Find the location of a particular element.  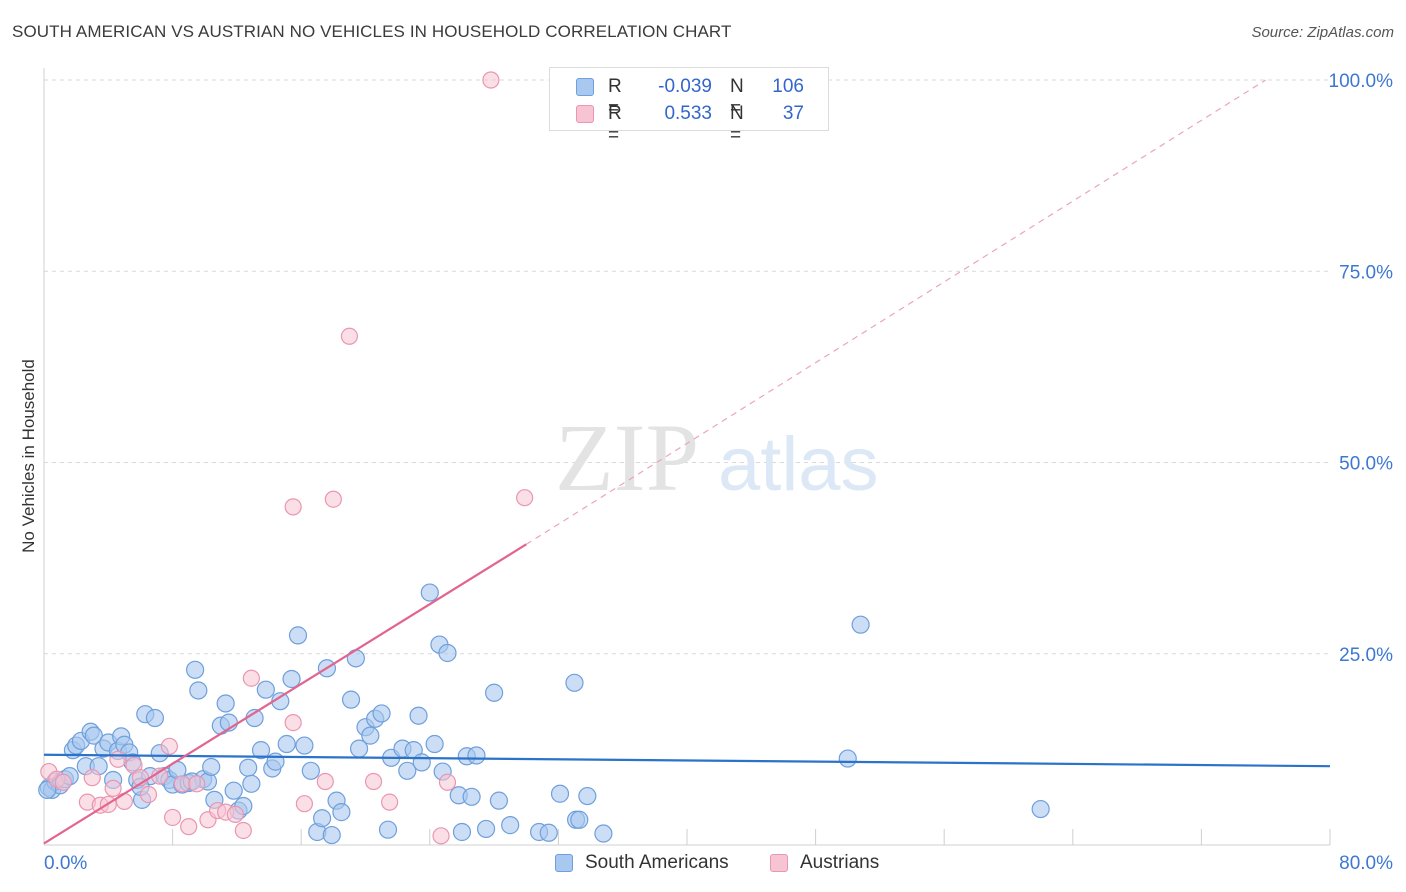

source-label: Source: ZipAtlas.com is located at coordinates (1322, 32).